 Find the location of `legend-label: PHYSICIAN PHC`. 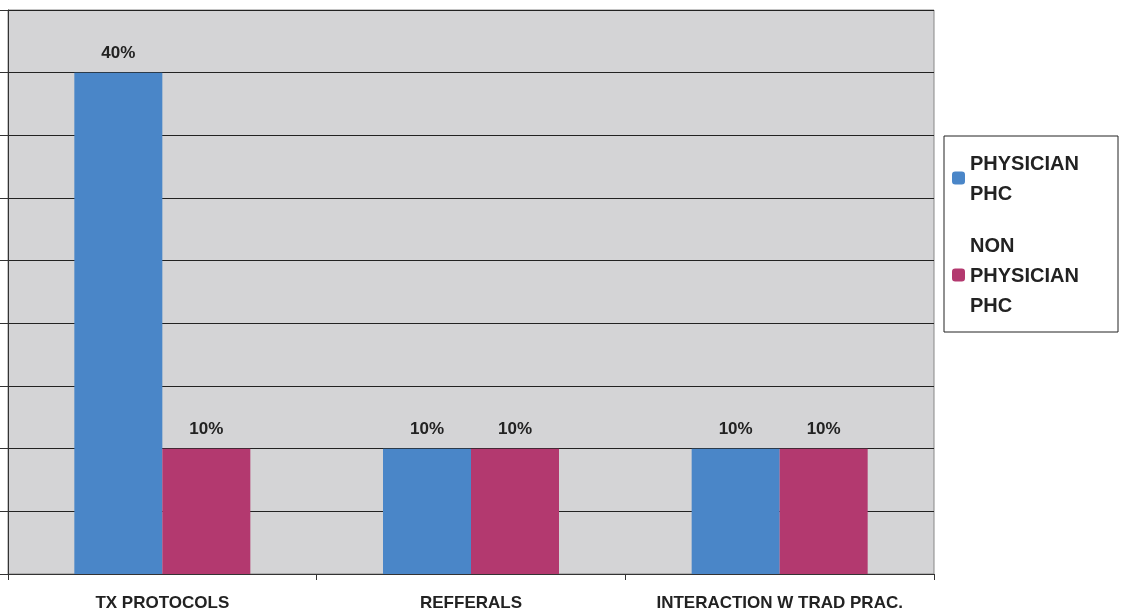

legend-label: PHYSICIAN PHC is located at coordinates (1027, 178).